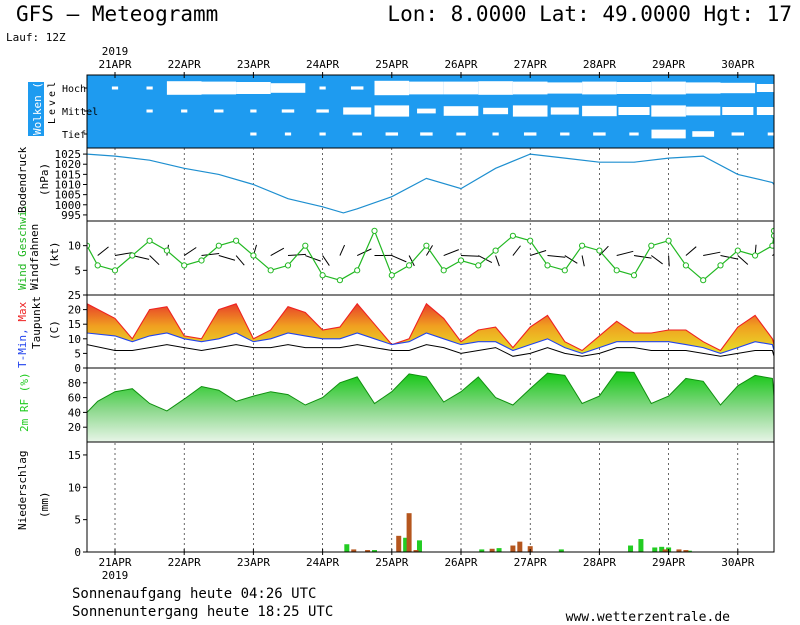 Image resolution: width=800 pixels, height=625 pixels. Describe the element at coordinates (22, 490) in the screenshot. I see `precip-ylabel: Niederschlag` at that location.